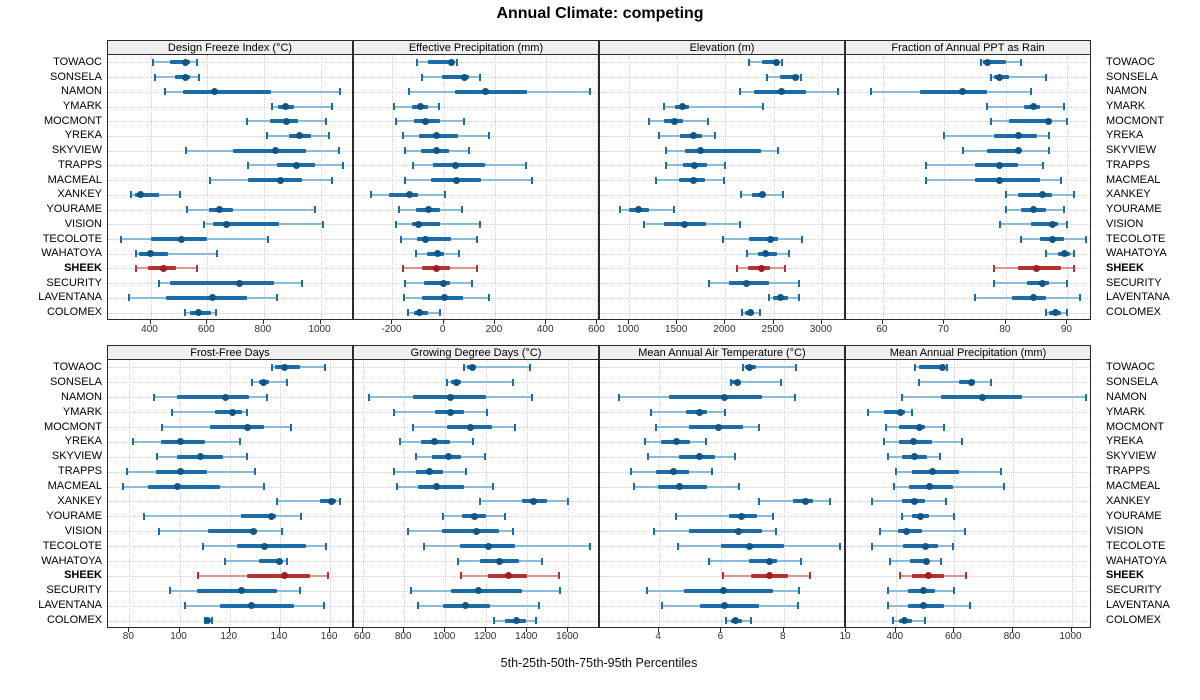 Image resolution: width=1200 pixels, height=700 pixels. I want to click on station-label-right-SHEEK: SHEEK, so click(1125, 267).